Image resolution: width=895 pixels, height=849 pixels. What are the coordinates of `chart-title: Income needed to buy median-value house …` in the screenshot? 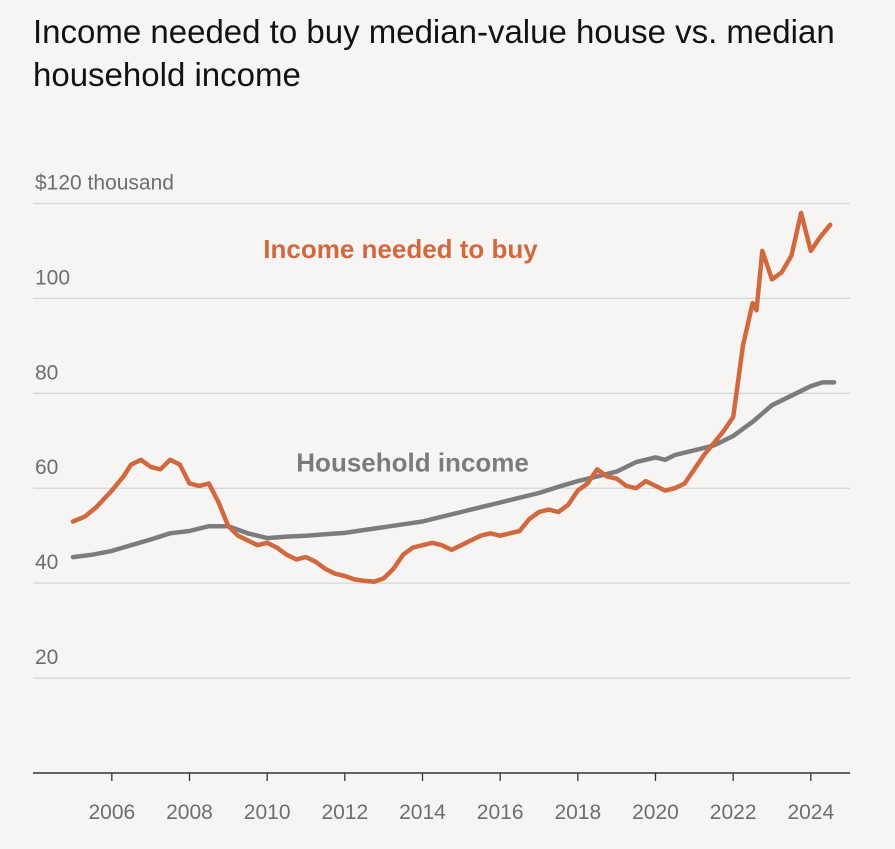 It's located at (434, 53).